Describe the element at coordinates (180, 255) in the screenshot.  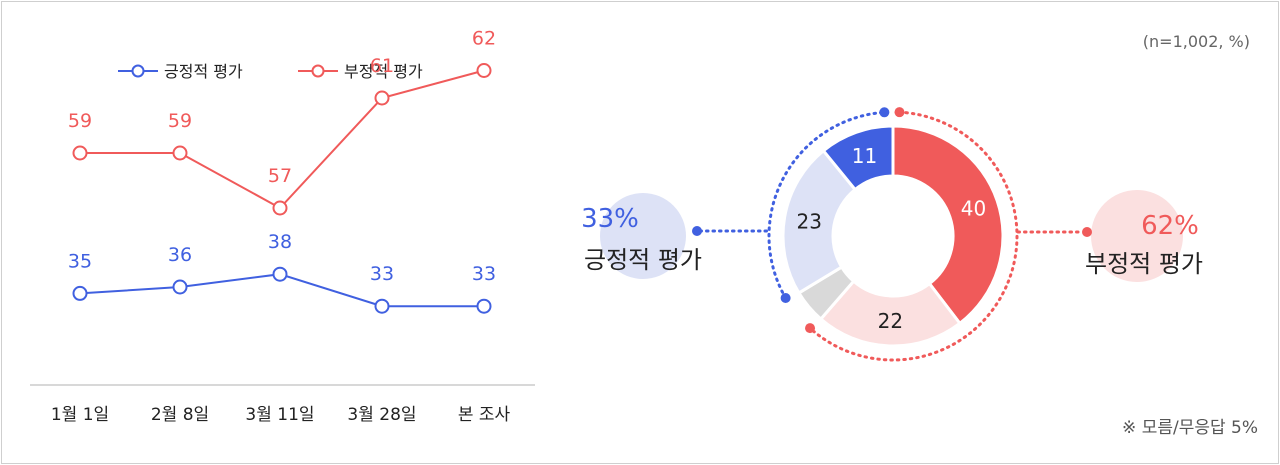
I see `data-label-positive: 36` at that location.